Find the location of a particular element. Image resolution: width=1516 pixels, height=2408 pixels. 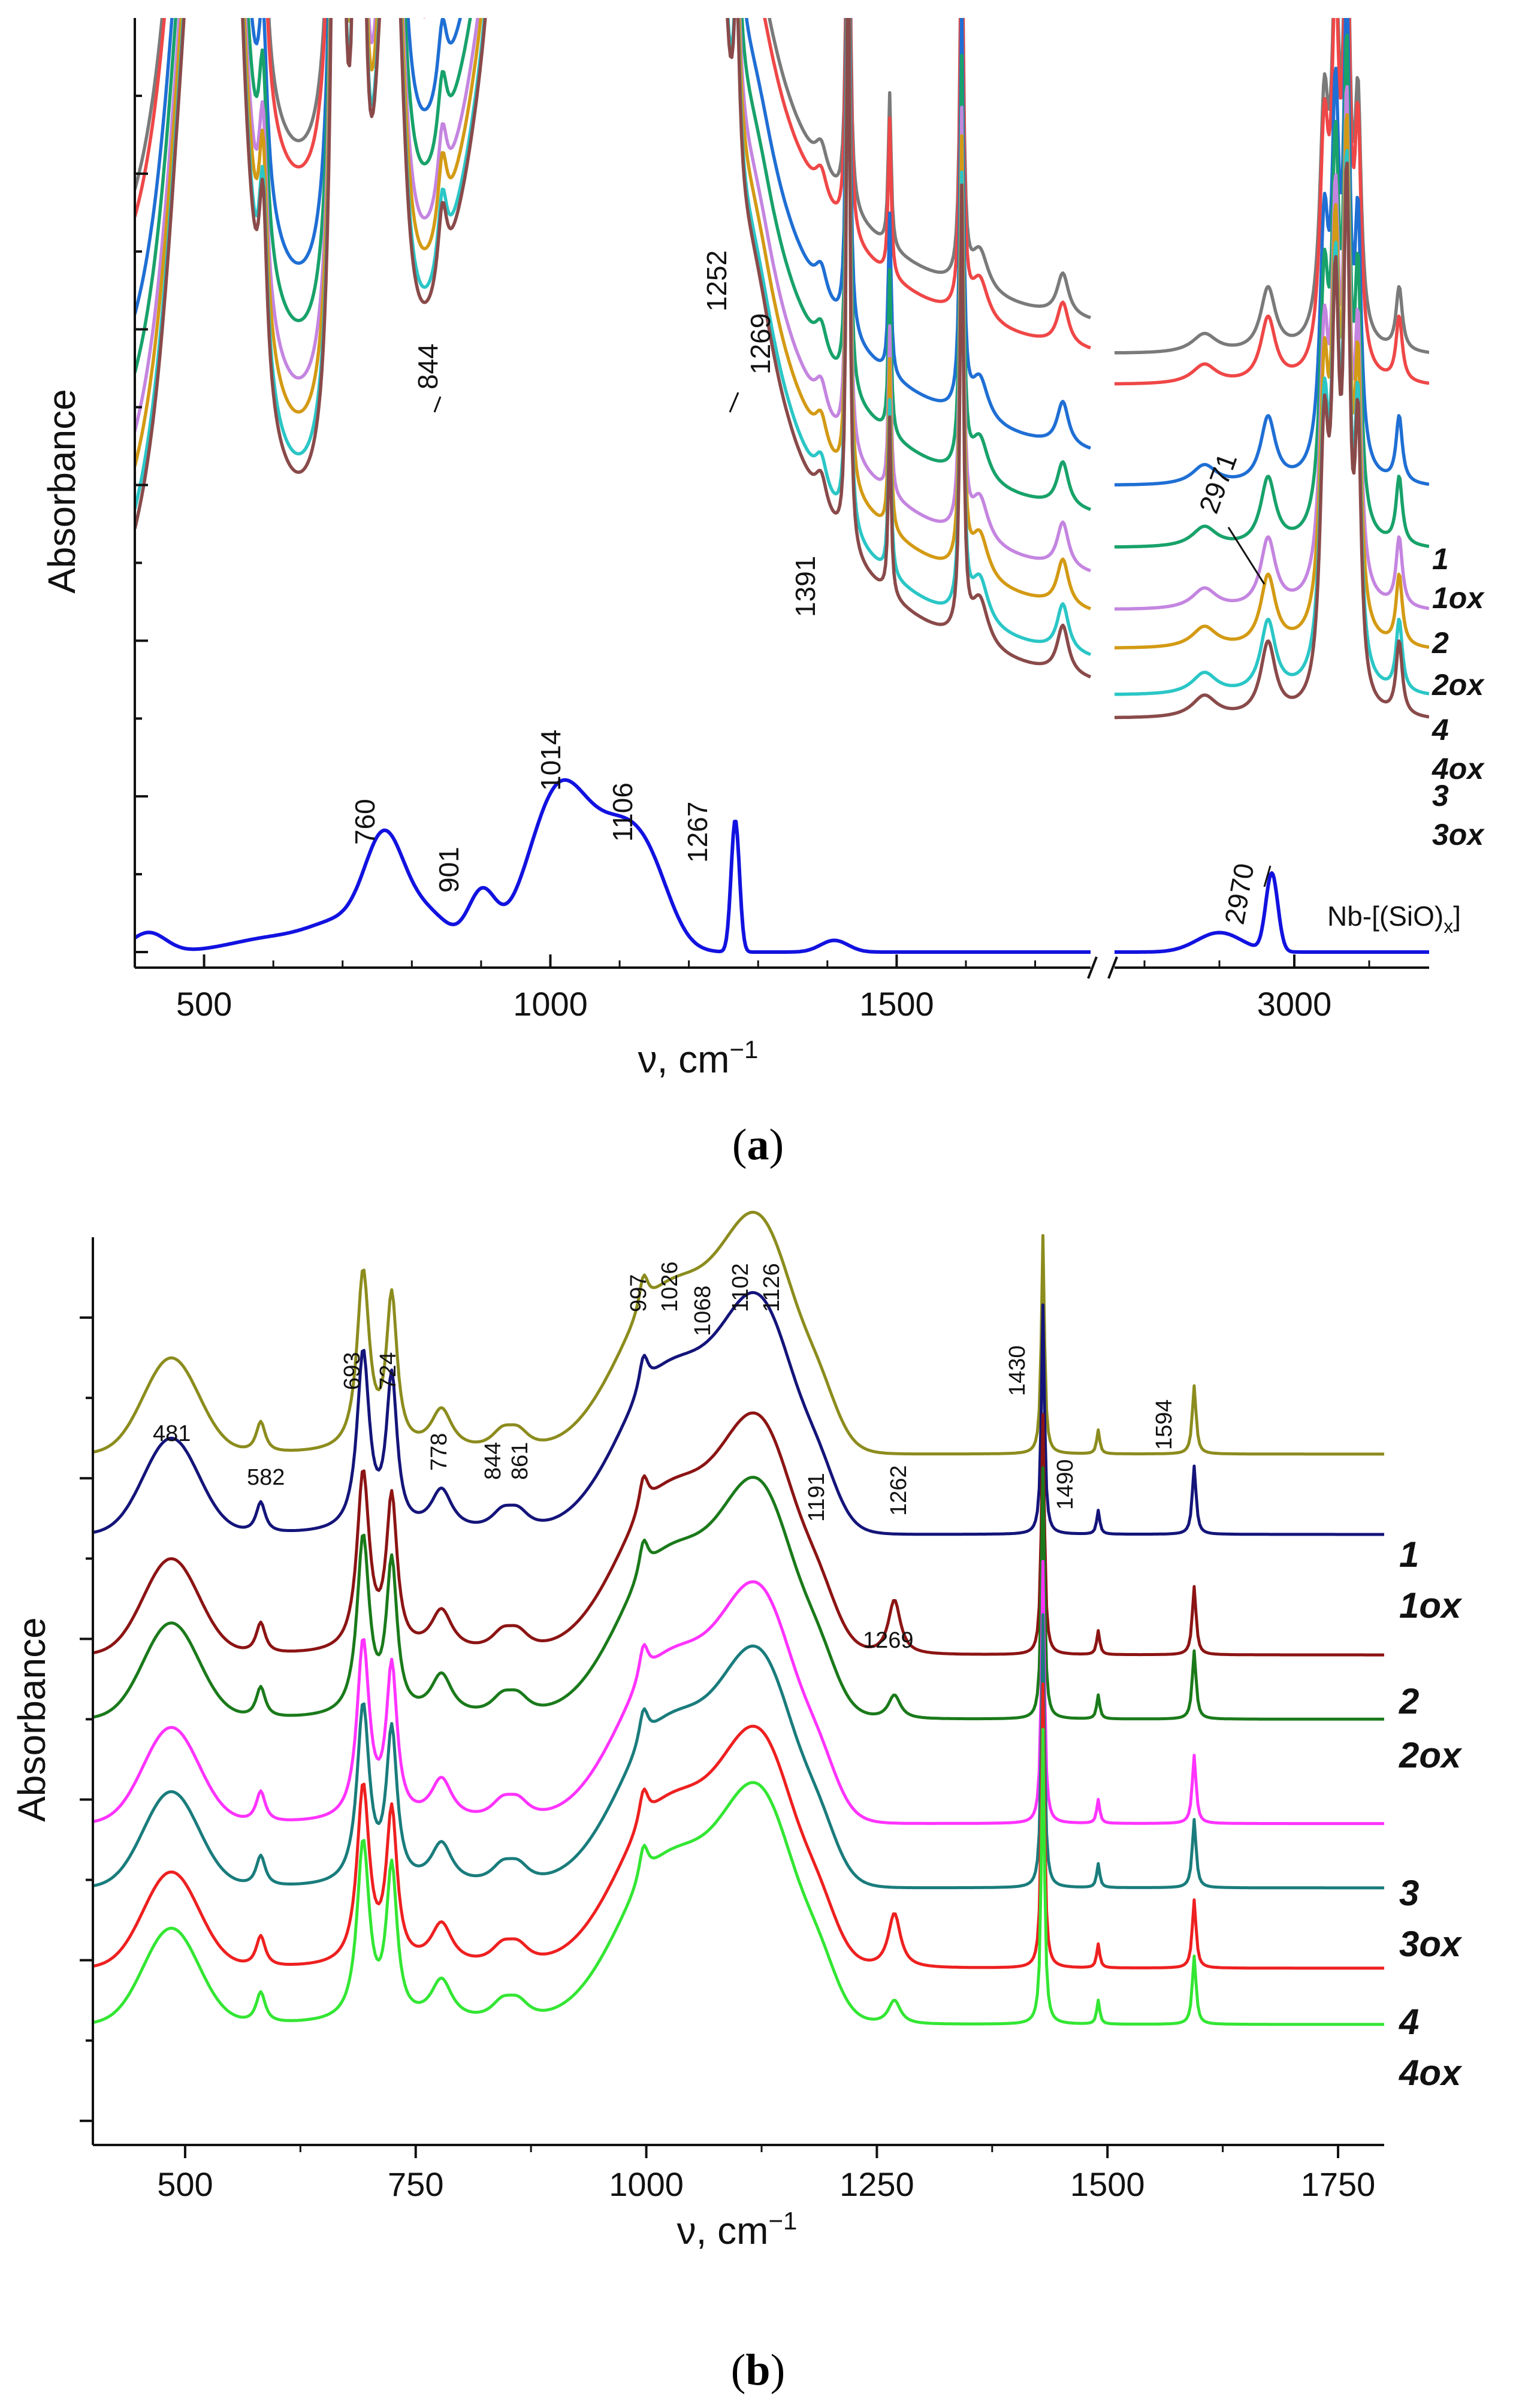

panel-b-annotation-1430: 1430 is located at coordinates (1017, 1370).